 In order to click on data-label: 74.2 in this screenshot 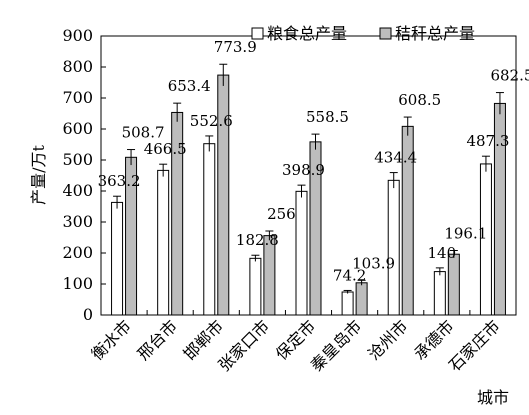, I will do `click(349, 275)`.